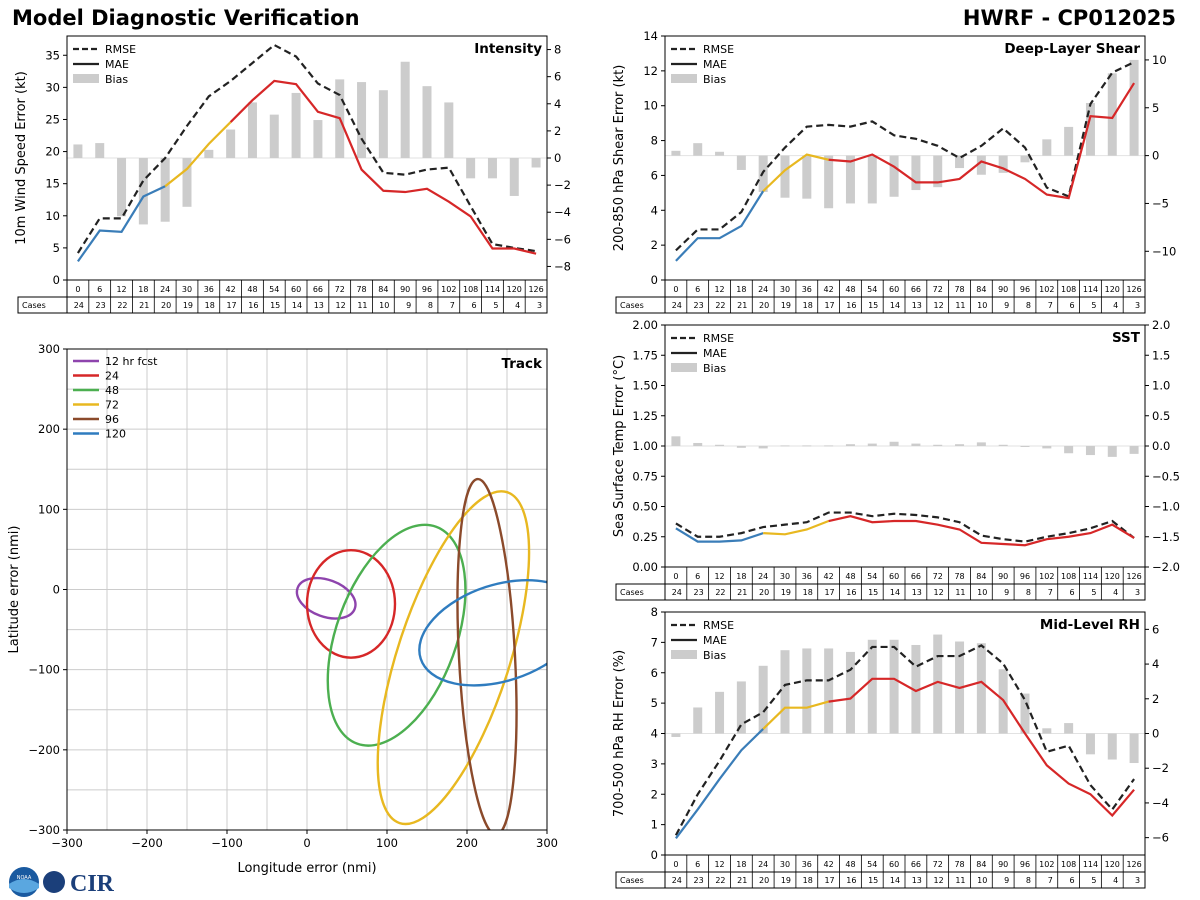 The image size is (1200, 900). Describe the element at coordinates (1068, 289) in the screenshot. I see `lead-time-label: 108` at that location.